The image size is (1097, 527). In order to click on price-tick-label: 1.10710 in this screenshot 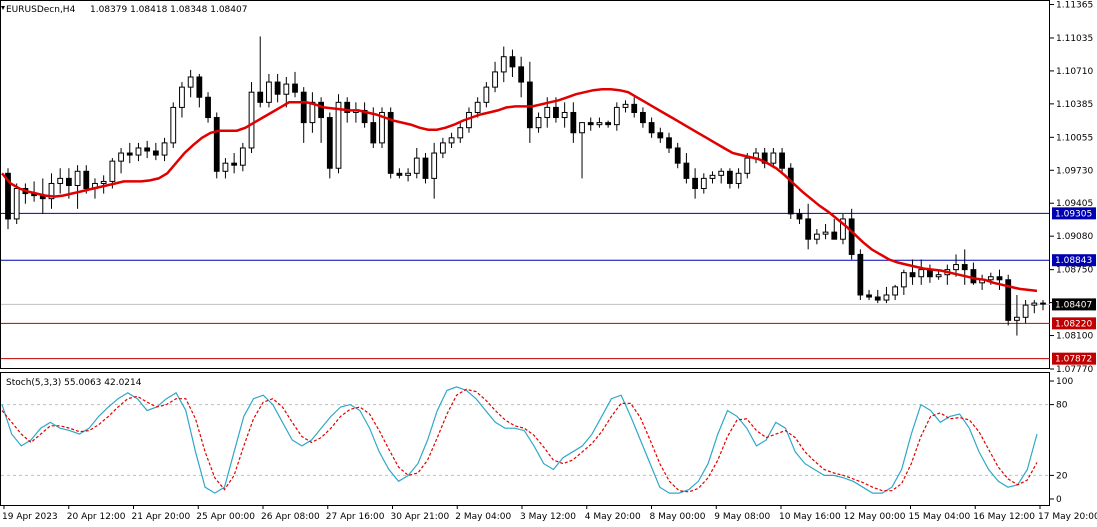, I will do `click(1074, 72)`.